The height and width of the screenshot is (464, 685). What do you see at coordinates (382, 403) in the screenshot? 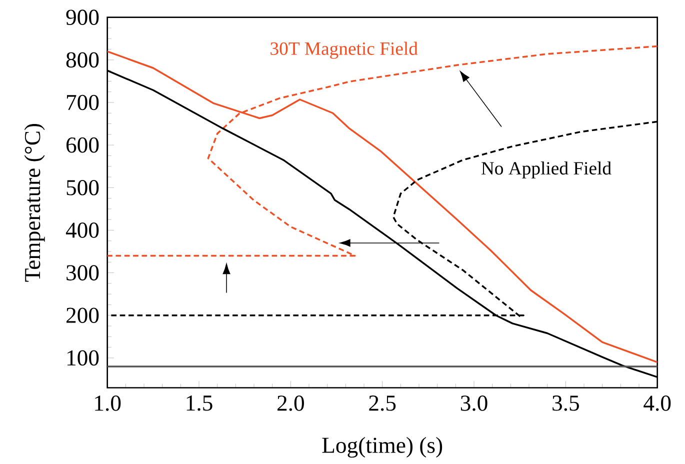
I see `x-tick-label: 2.5` at bounding box center [382, 403].